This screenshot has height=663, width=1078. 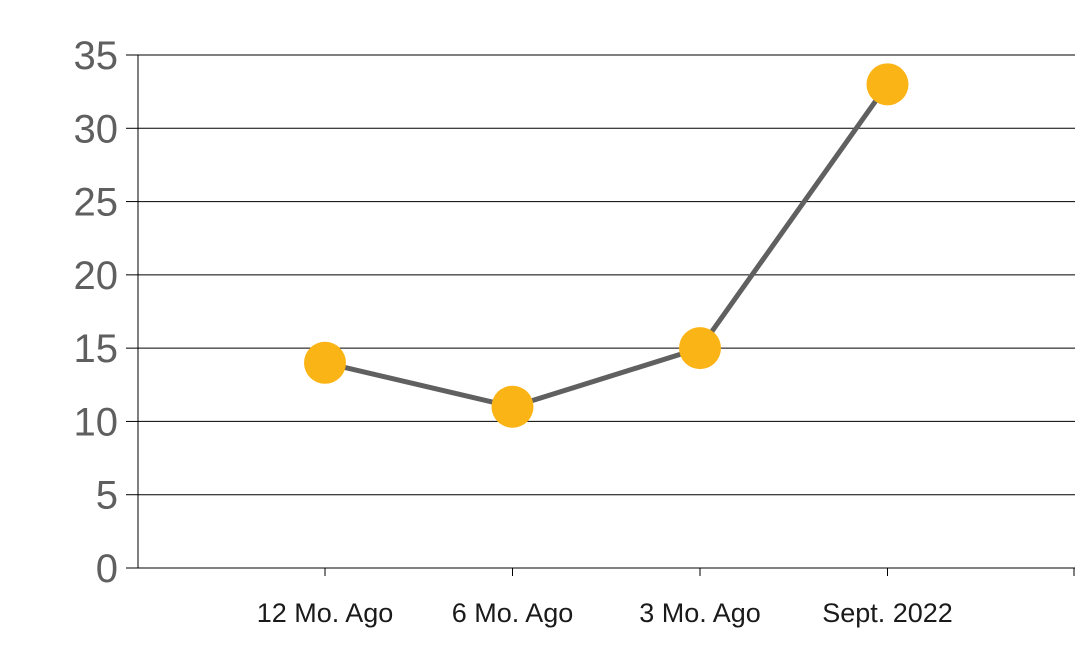 What do you see at coordinates (96, 349) in the screenshot?
I see `y-tick-label: 15` at bounding box center [96, 349].